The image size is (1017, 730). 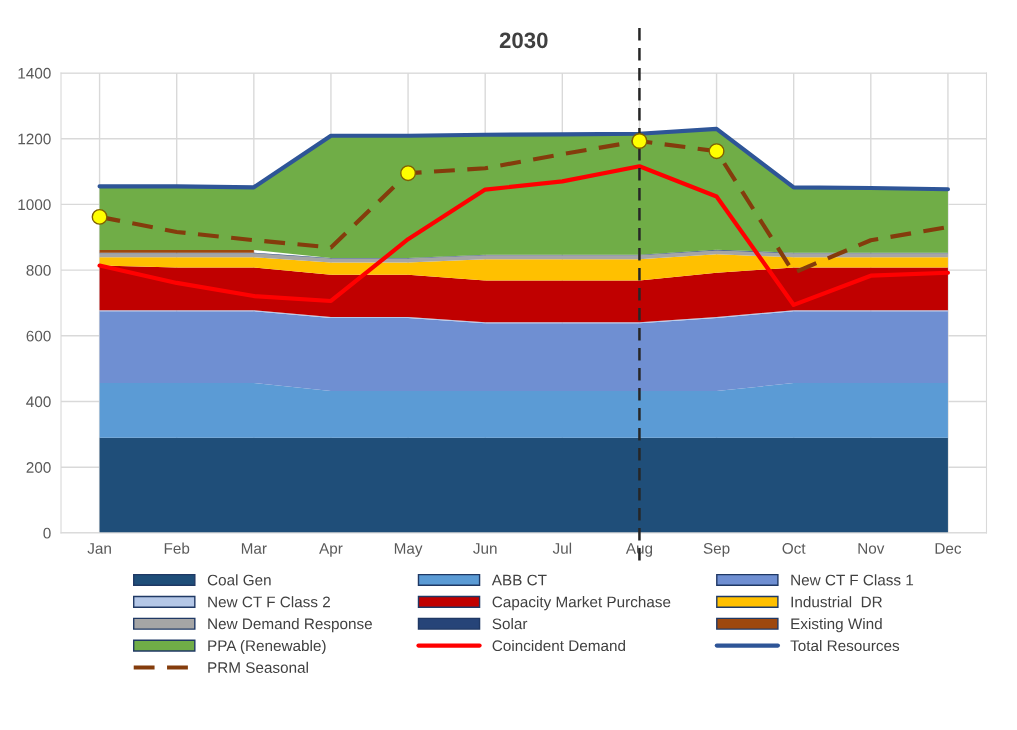 What do you see at coordinates (639, 550) in the screenshot?
I see `x-tick-label: Aug` at bounding box center [639, 550].